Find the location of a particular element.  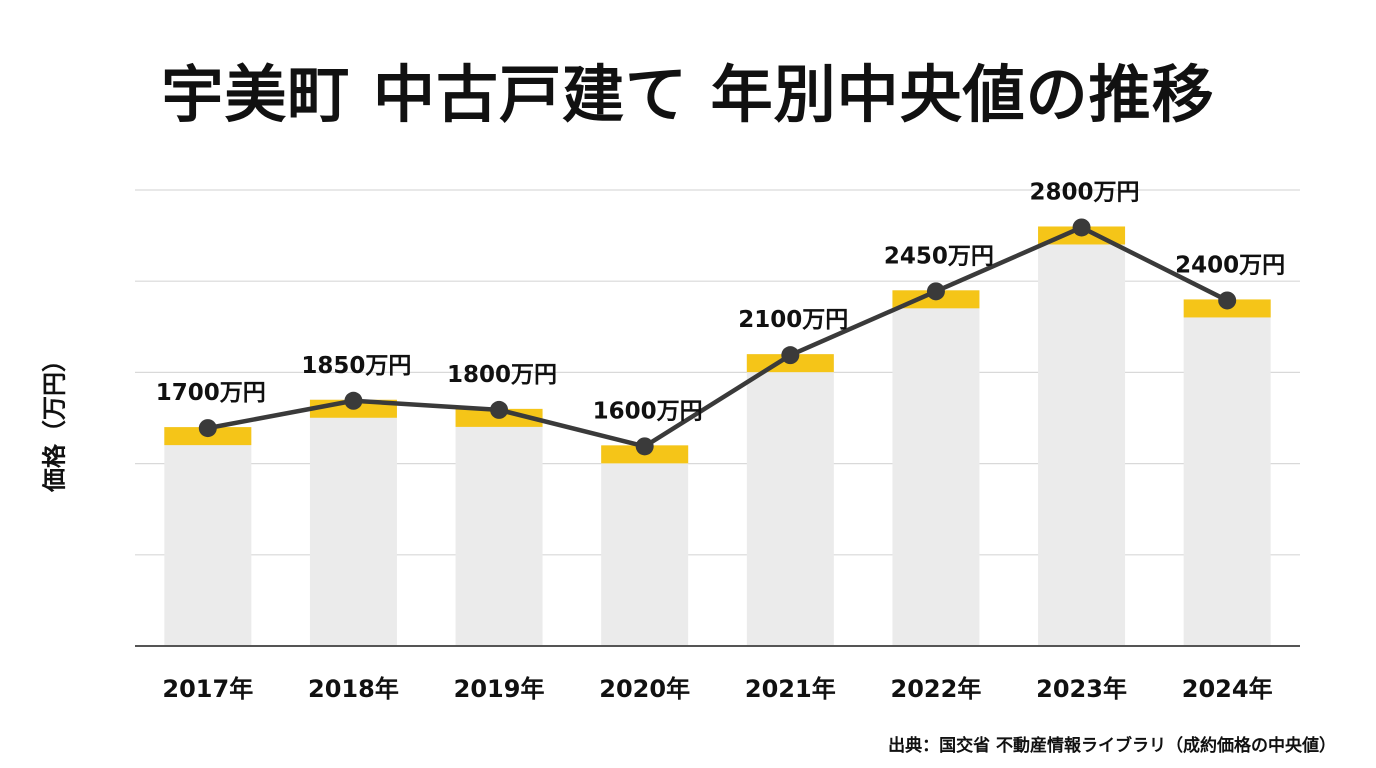

y-axis-label: 価格（万円） is located at coordinates (54, 420).